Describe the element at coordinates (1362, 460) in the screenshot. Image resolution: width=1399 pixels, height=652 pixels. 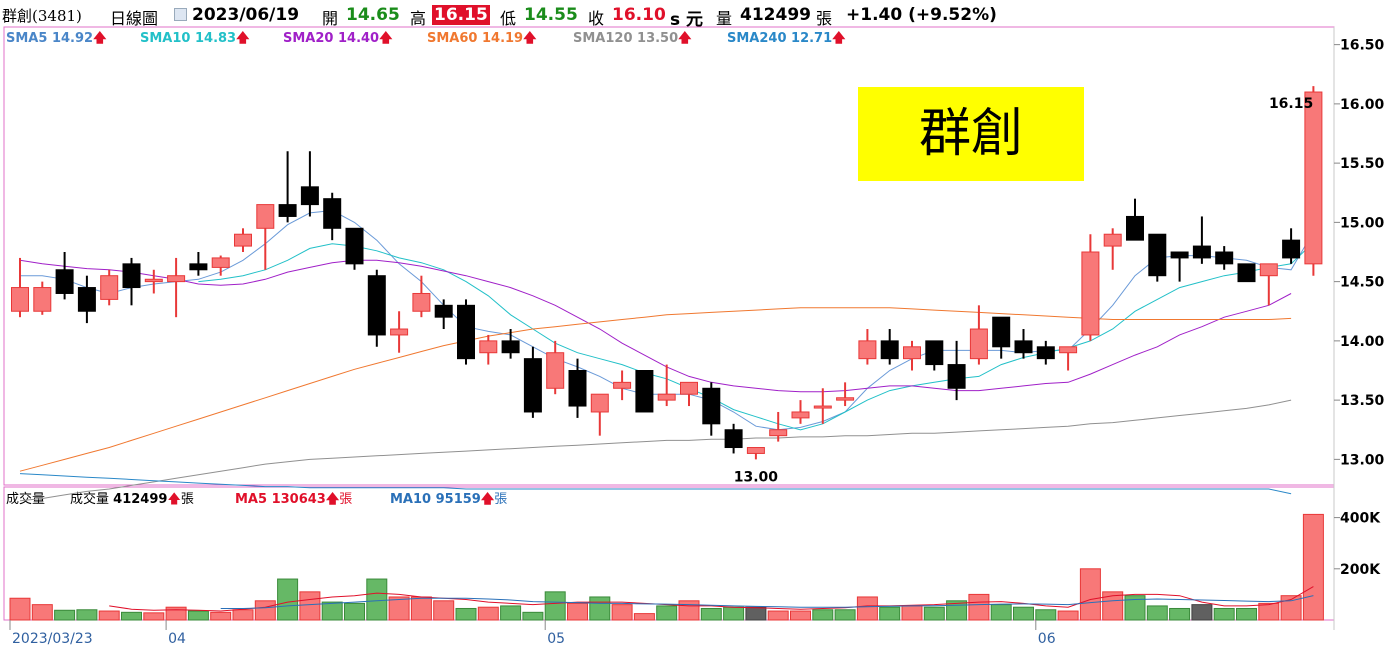
I see `price-tick-label: 13.00` at that location.